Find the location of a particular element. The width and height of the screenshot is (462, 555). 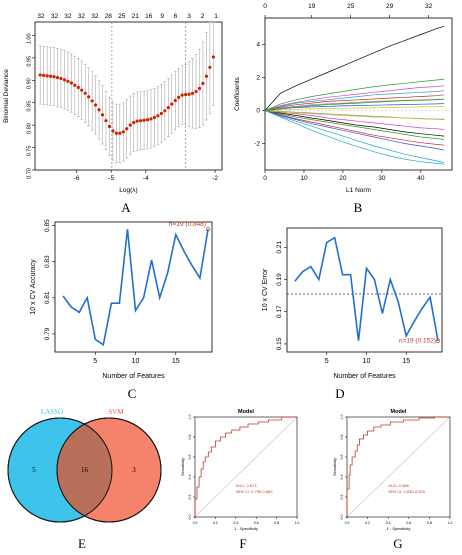

panel-label-b: B is located at coordinates (358, 207).